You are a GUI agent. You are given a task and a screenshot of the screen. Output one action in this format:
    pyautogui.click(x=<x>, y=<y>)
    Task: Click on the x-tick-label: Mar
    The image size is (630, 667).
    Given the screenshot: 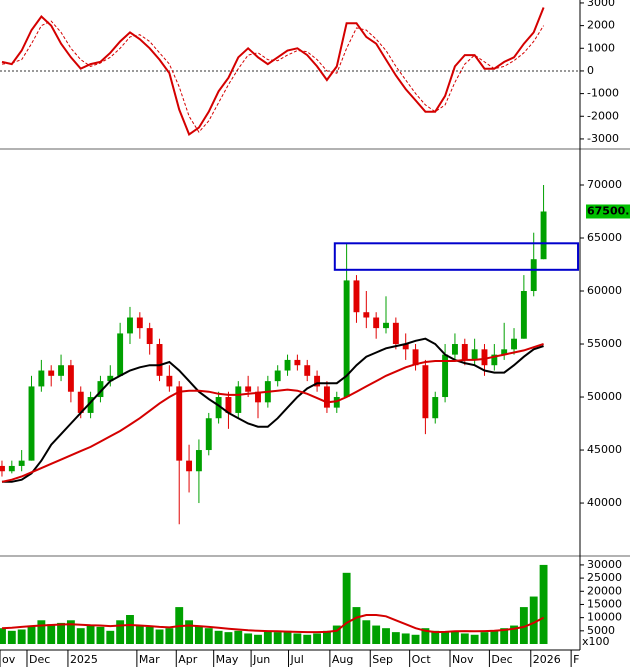 What is the action you would take?
    pyautogui.click(x=149, y=659)
    